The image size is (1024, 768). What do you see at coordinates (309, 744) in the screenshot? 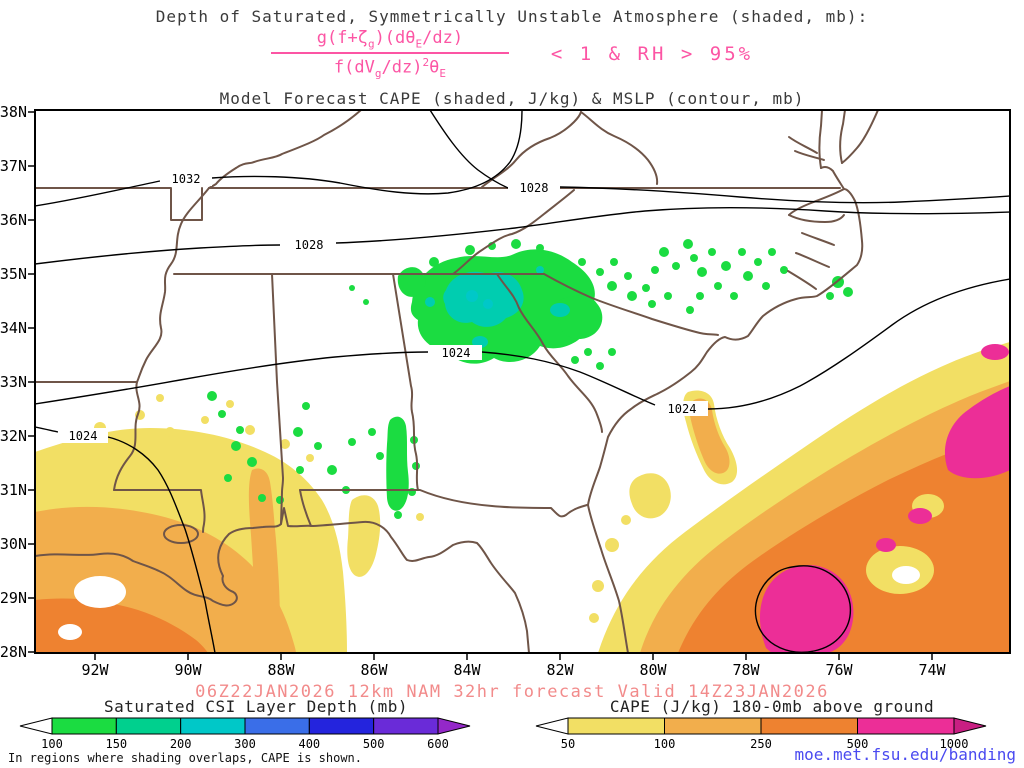
I see `legend-tick-label: 400` at bounding box center [309, 744].